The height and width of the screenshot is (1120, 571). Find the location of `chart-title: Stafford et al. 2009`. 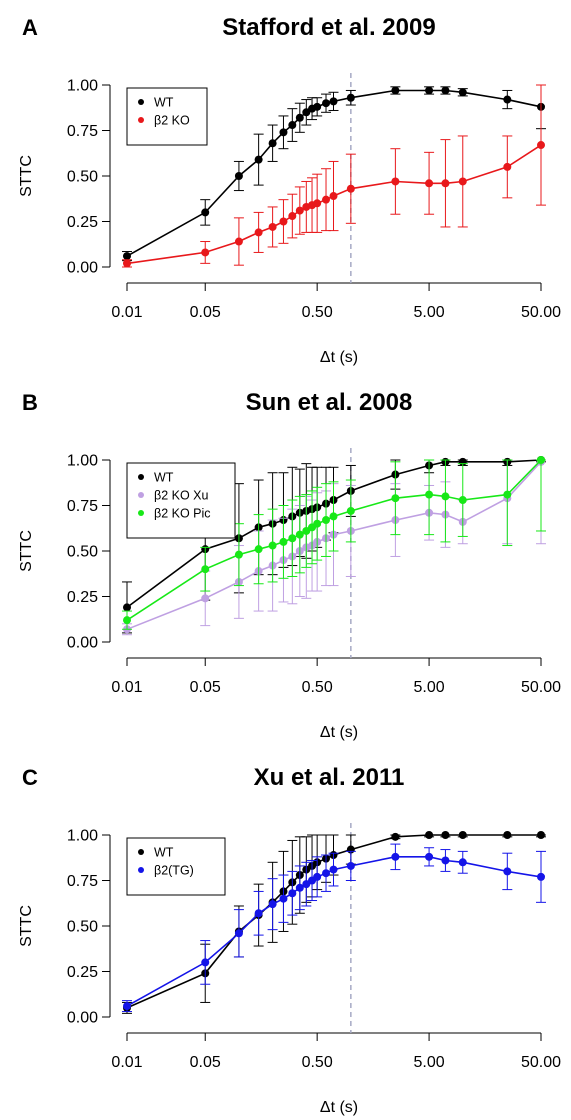

chart-title: Stafford et al. 2009 is located at coordinates (328, 27).